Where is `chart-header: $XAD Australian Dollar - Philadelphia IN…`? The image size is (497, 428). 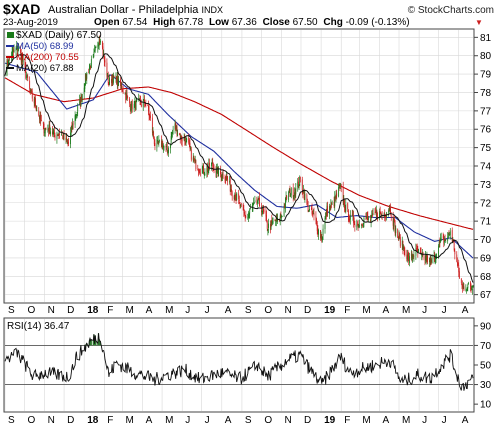 chart-header: $XAD Australian Dollar - Philadelphia IN… is located at coordinates (248, 14).